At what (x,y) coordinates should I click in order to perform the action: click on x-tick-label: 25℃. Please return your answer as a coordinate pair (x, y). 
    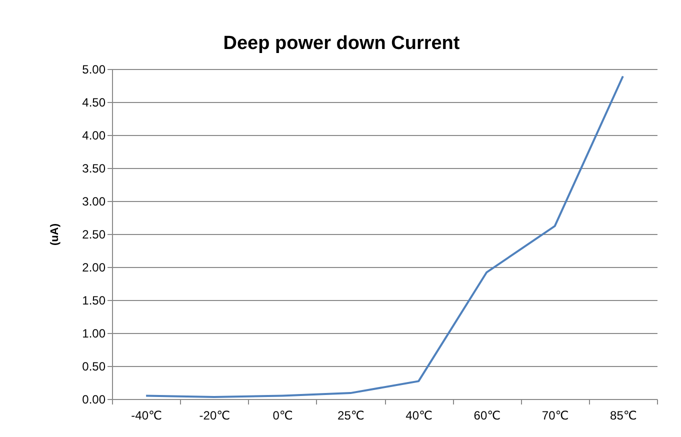
    Looking at the image, I should click on (351, 415).